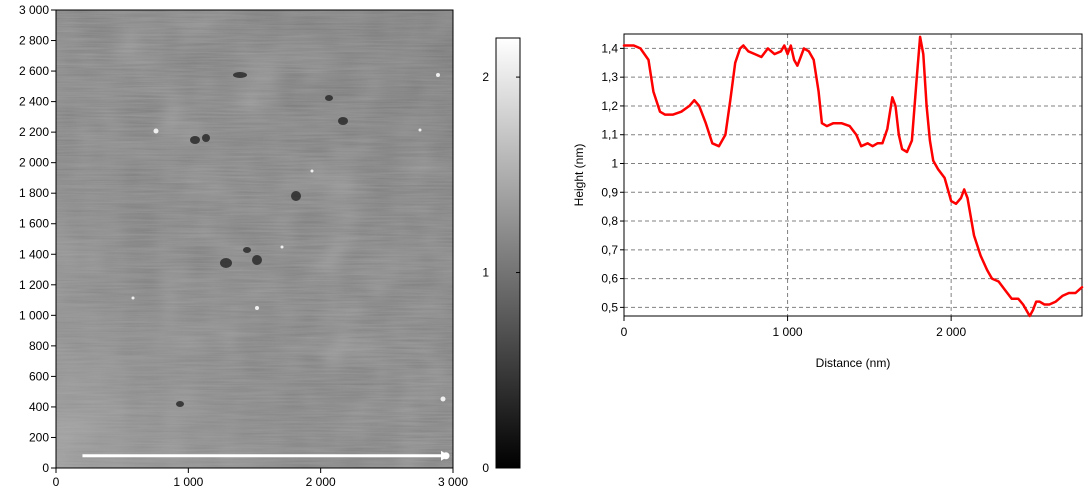 The image size is (1085, 498). What do you see at coordinates (485, 468) in the screenshot?
I see `colorbar-tick-label: 0` at bounding box center [485, 468].